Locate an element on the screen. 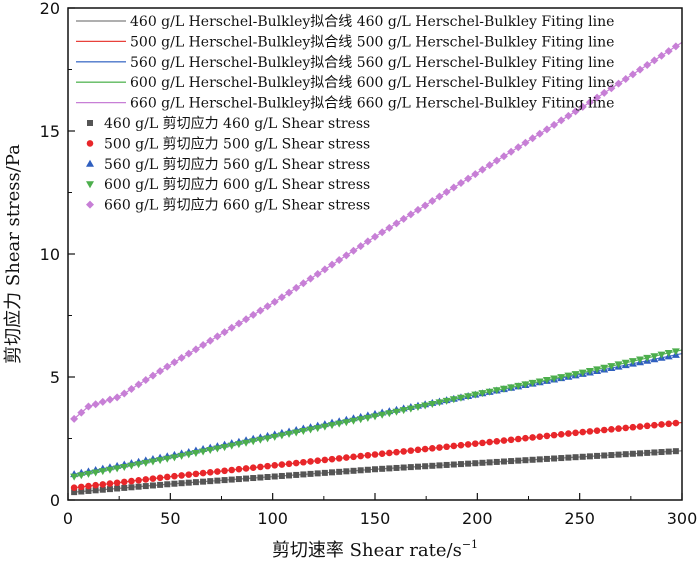 This screenshot has height=568, width=700. x-axis-title: 剪切速率 Shear rate/s−1 is located at coordinates (375, 549).